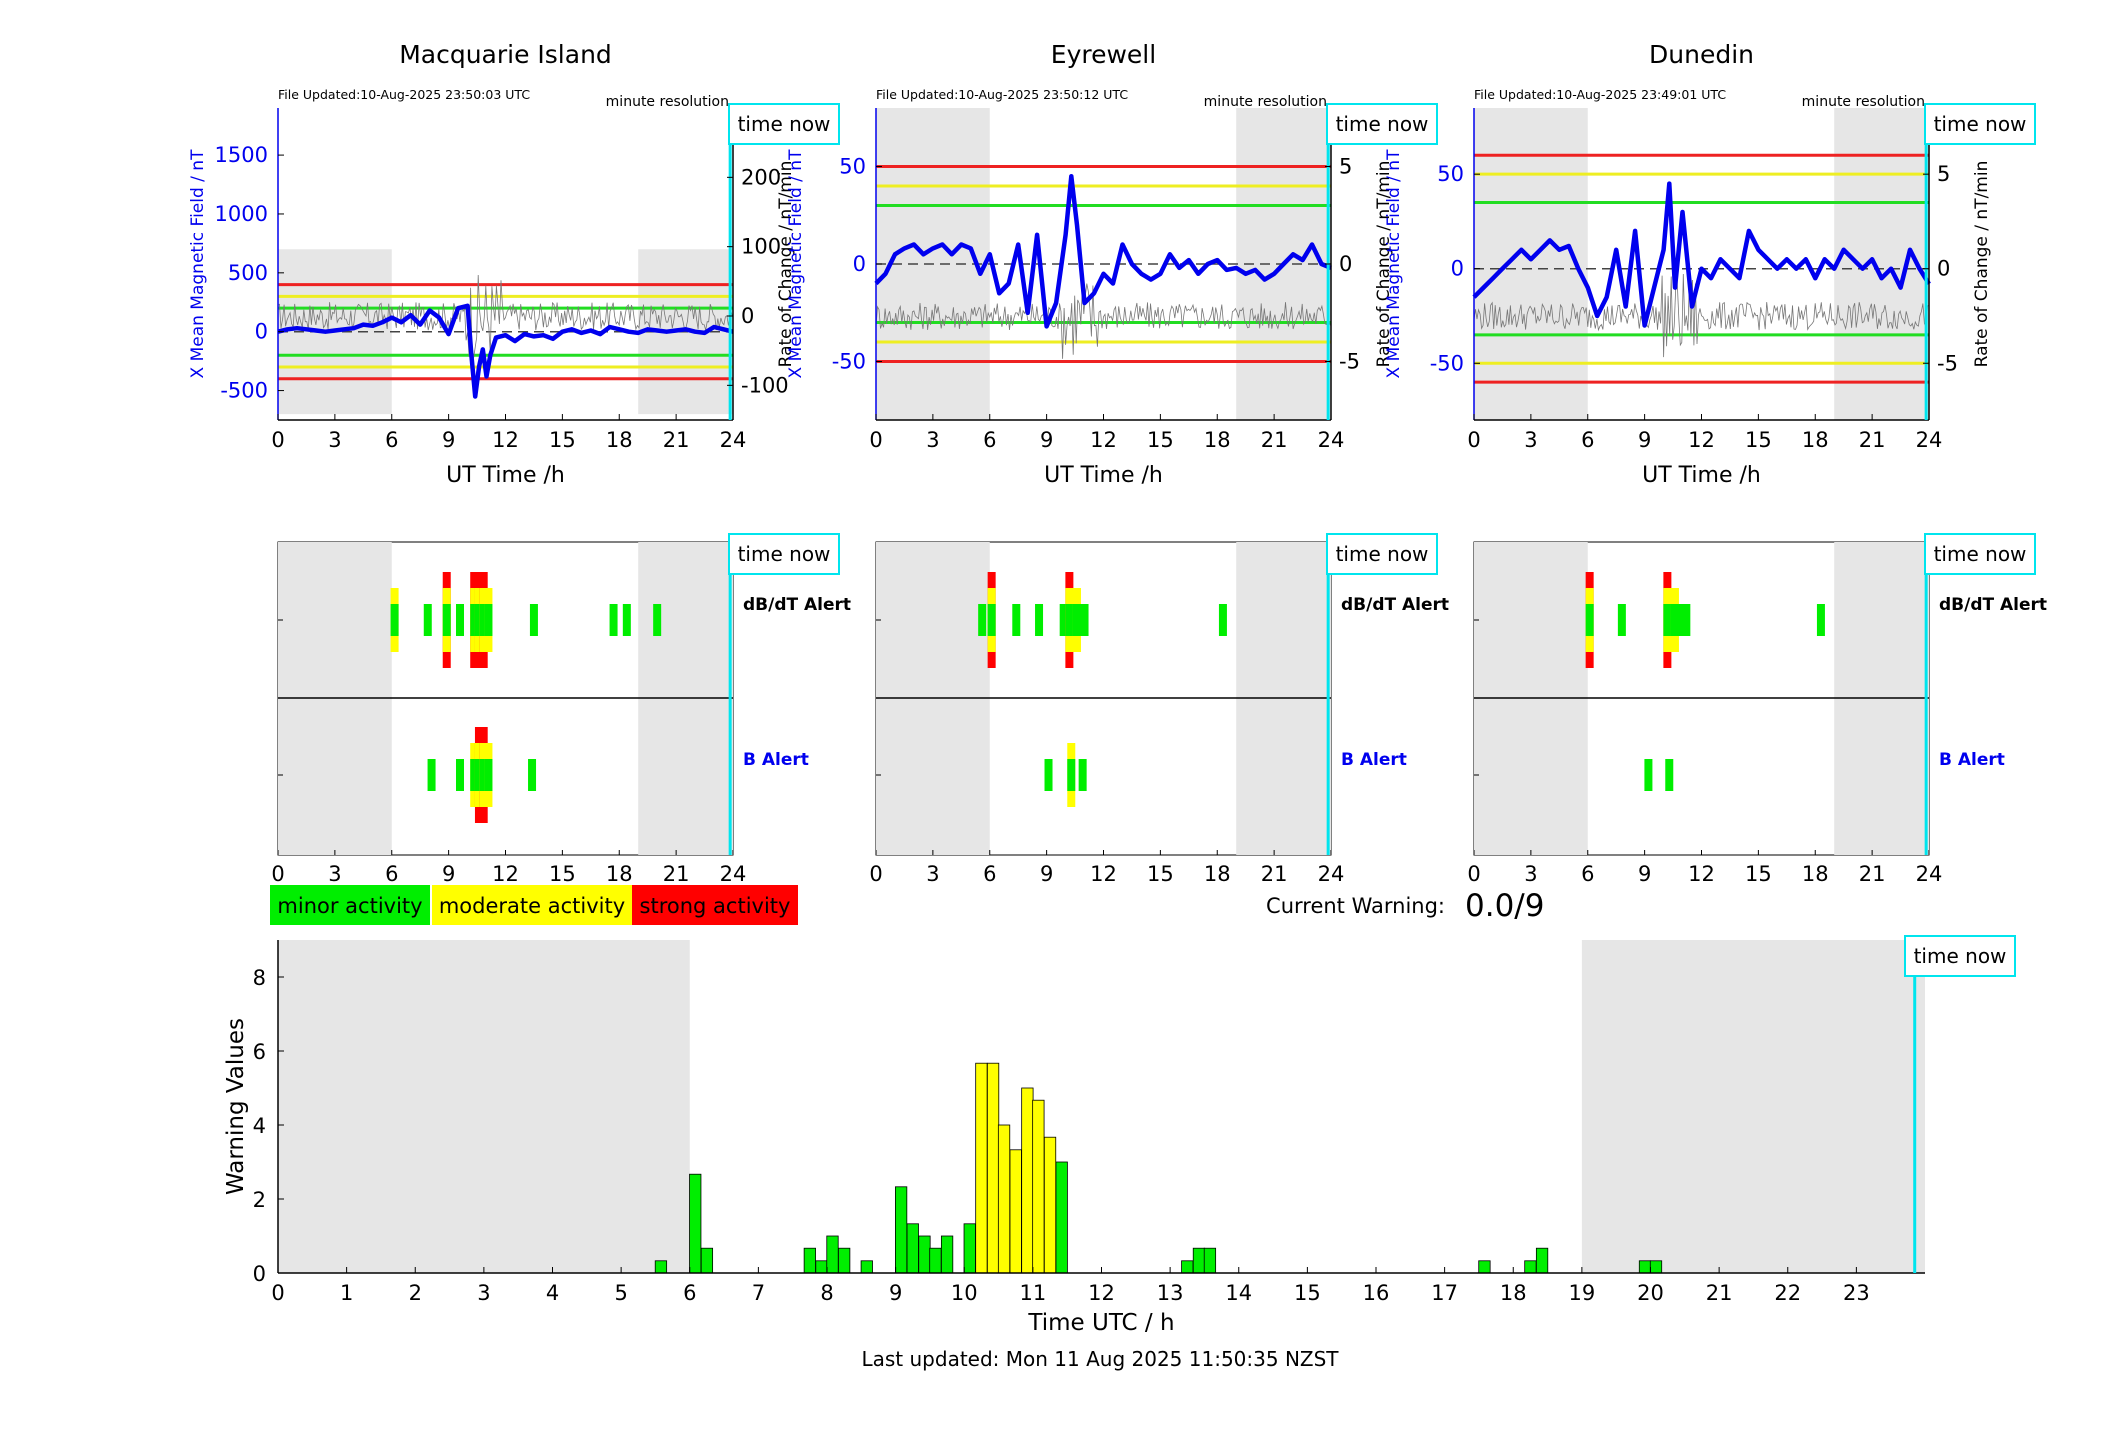 Image resolution: width=2117 pixels, height=1437 pixels. I want to click on warning-x-tick-label: 17, so click(1444, 1293).